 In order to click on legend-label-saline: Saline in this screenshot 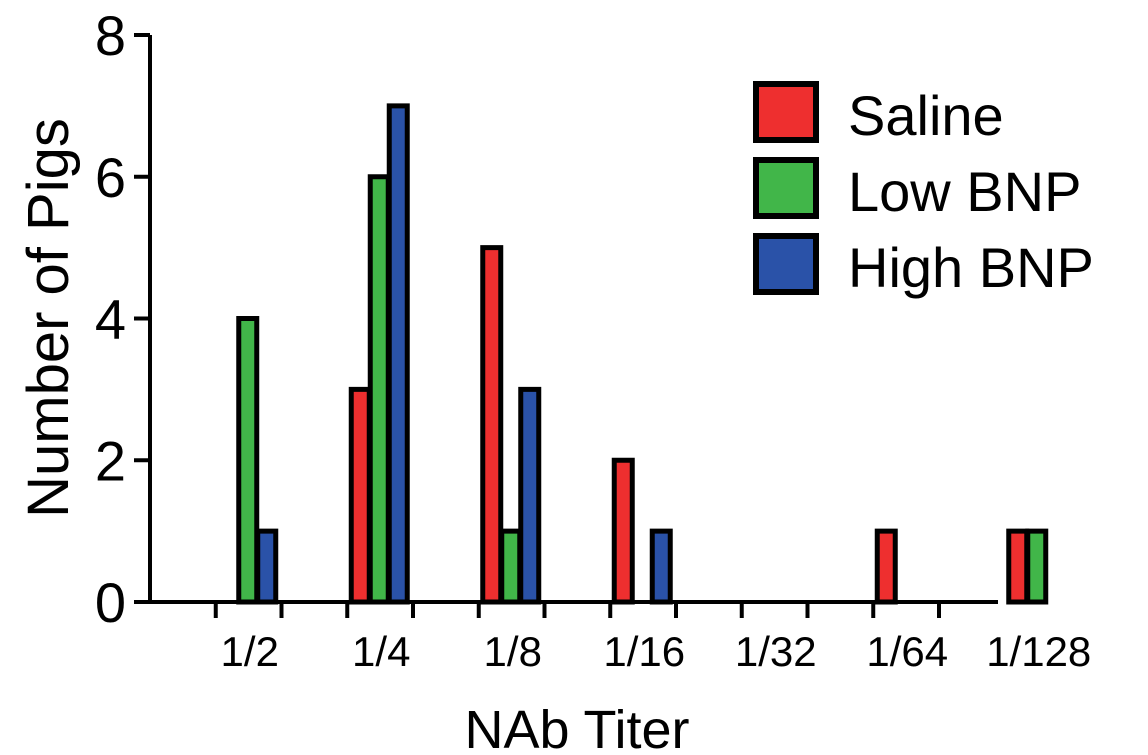, I will do `click(926, 115)`.